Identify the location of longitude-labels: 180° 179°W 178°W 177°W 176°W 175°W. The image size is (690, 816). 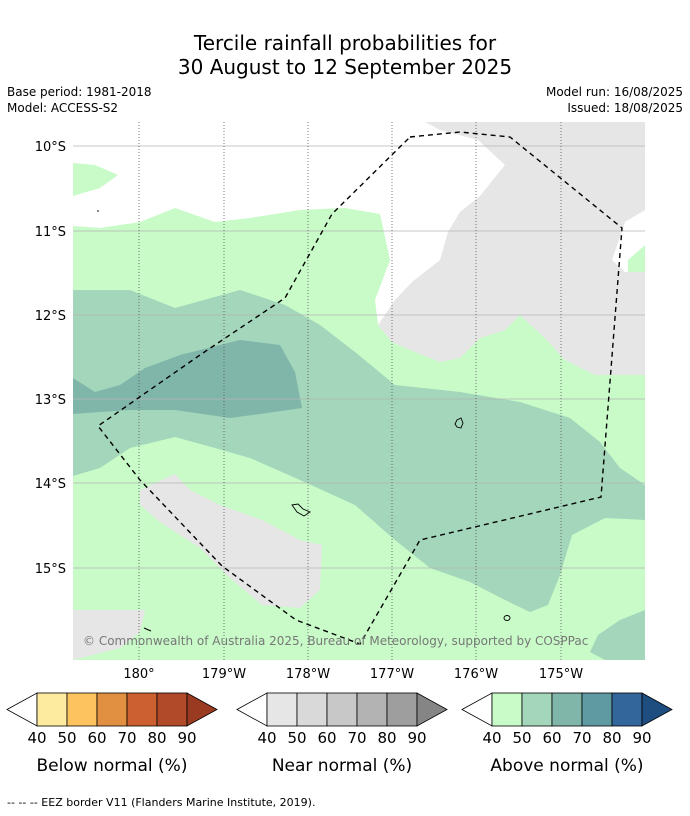
(353, 674).